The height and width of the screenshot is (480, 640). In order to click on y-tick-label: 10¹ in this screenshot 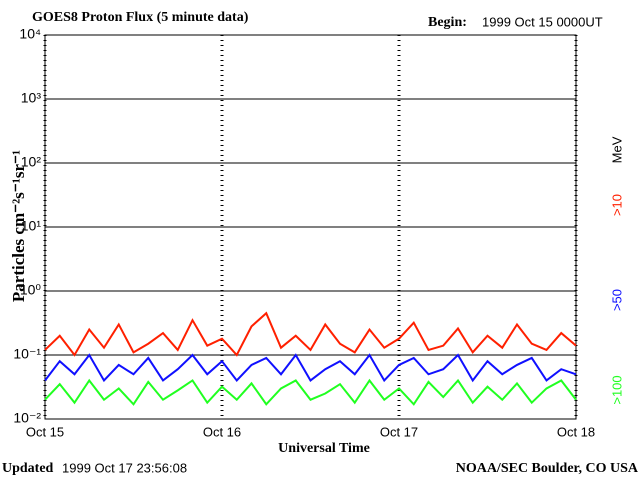, I will do `click(31, 226)`.